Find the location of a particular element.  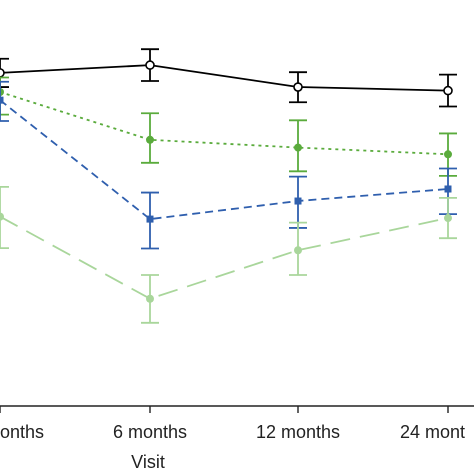

x-tick-label: 24 mont is located at coordinates (432, 432).